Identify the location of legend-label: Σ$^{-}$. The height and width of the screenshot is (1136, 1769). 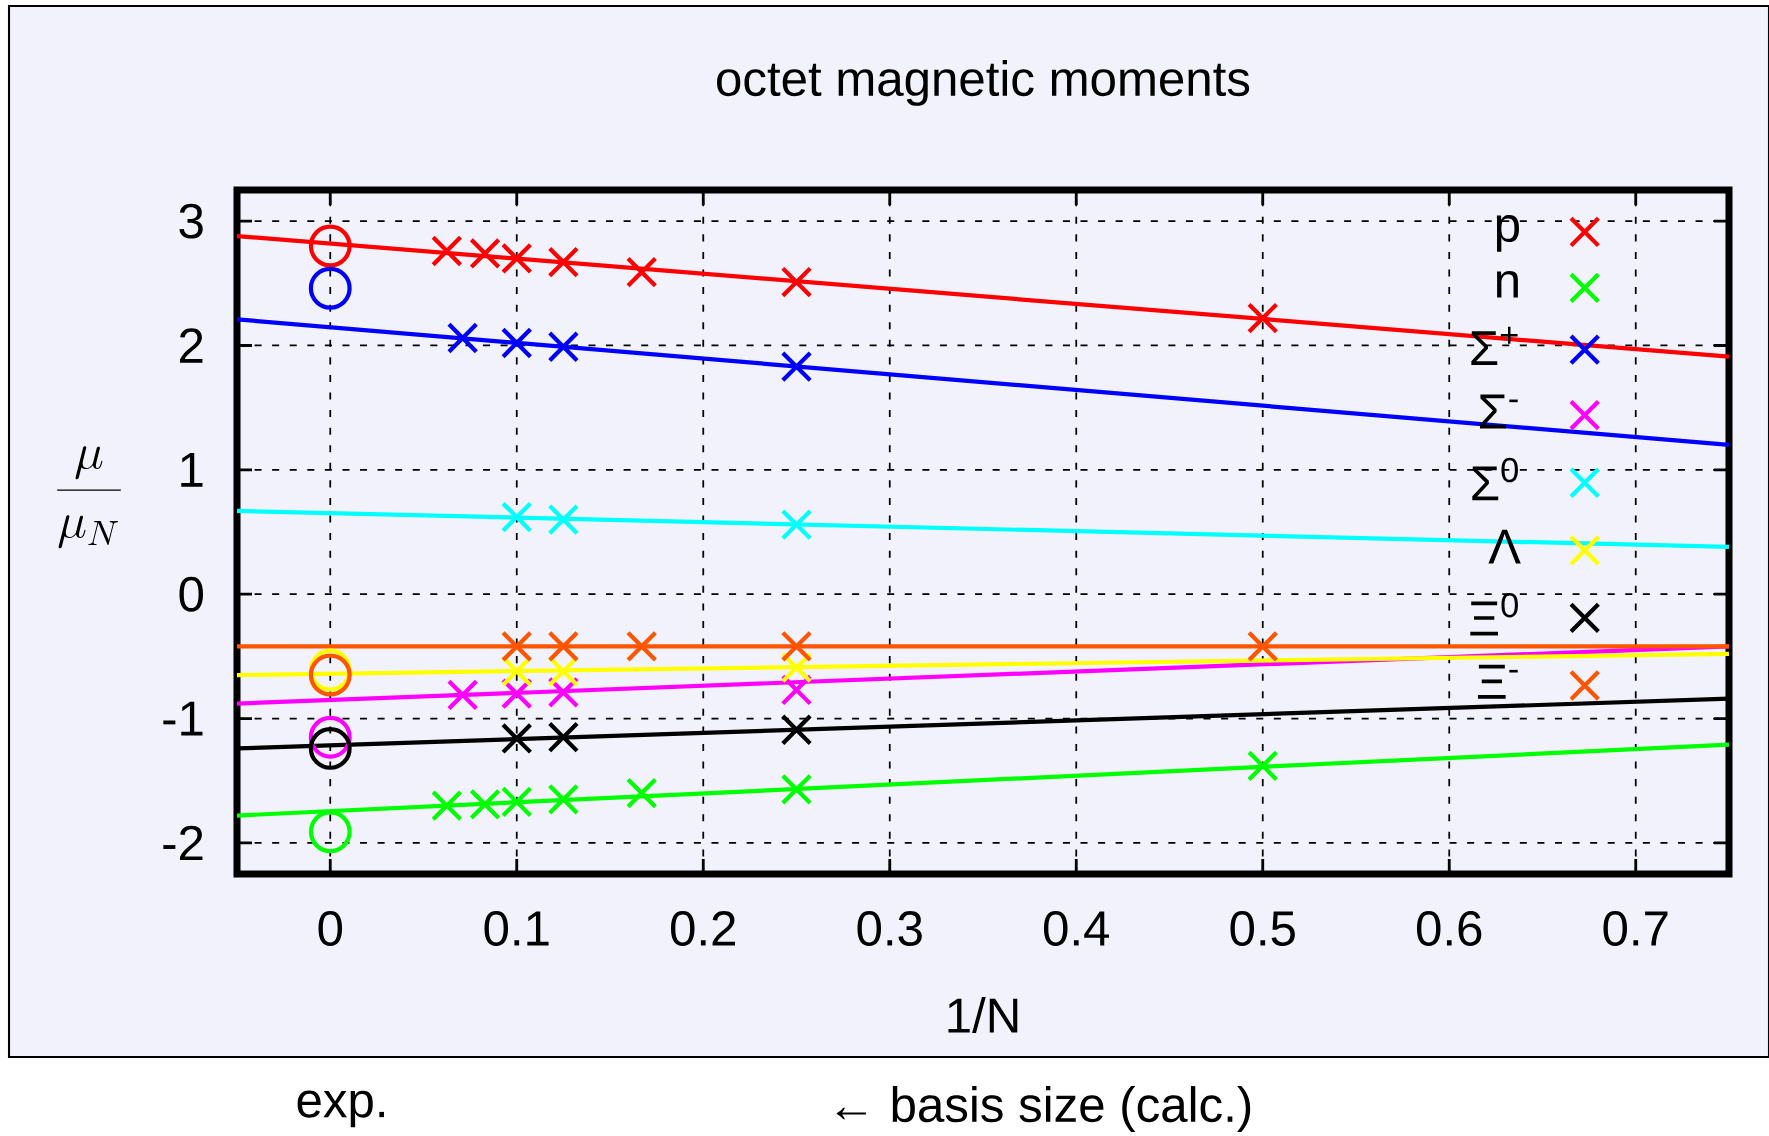
(1499, 411).